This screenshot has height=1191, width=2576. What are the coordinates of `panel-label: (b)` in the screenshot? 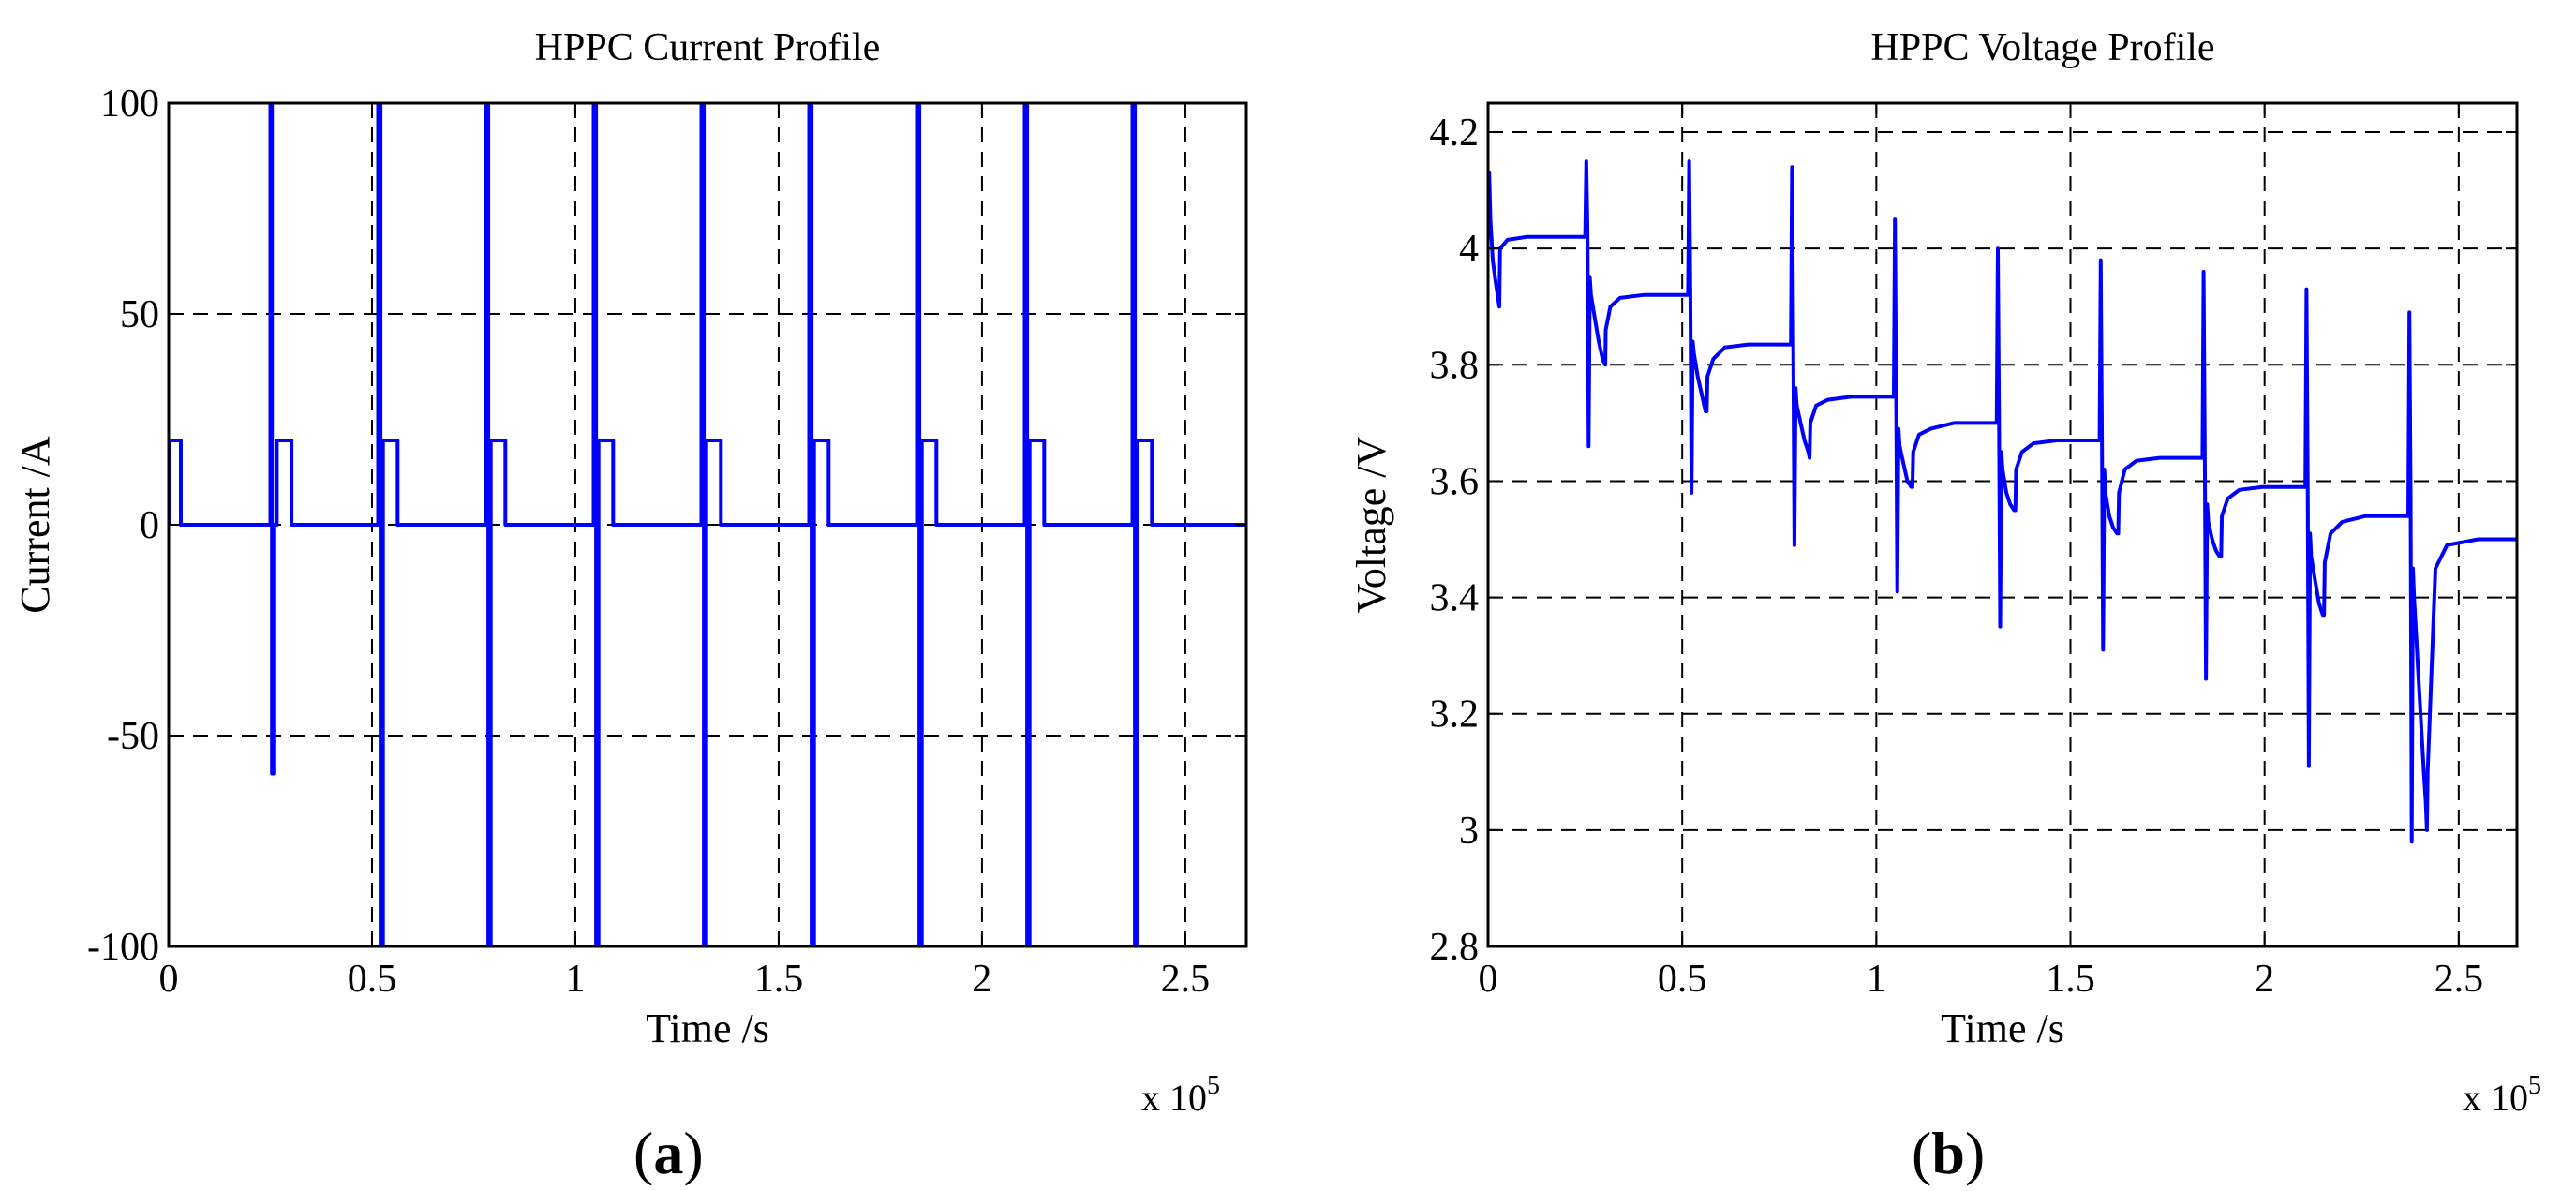 It's located at (1948, 1153).